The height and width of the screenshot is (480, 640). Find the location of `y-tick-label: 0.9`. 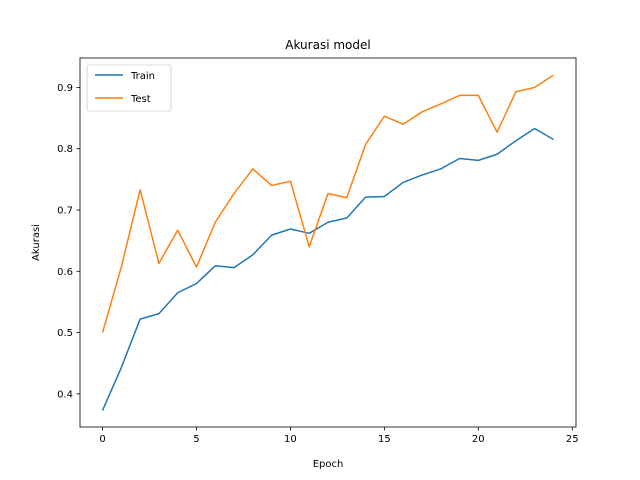

y-tick-label: 0.9 is located at coordinates (65, 88).